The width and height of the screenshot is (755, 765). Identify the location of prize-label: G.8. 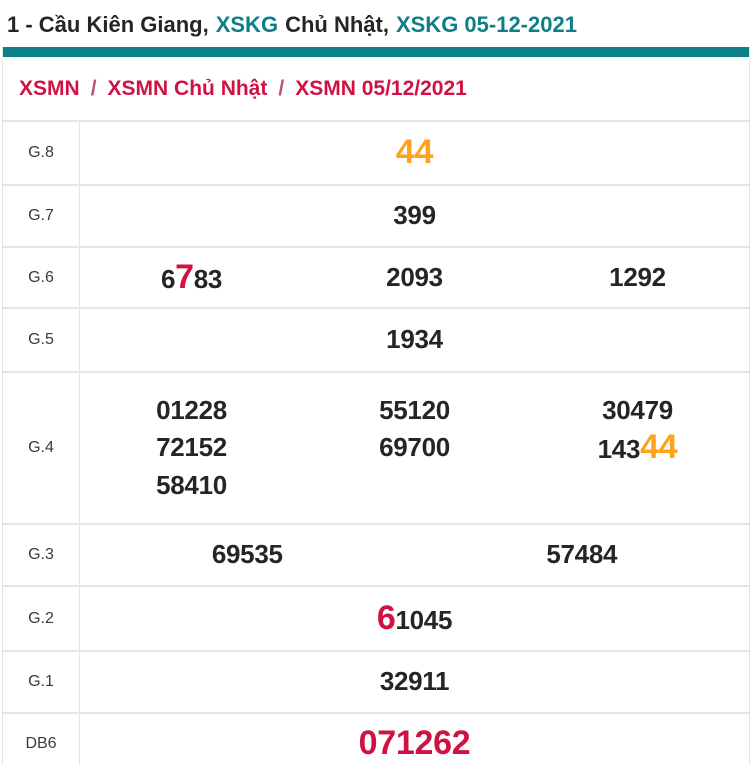
(41, 153).